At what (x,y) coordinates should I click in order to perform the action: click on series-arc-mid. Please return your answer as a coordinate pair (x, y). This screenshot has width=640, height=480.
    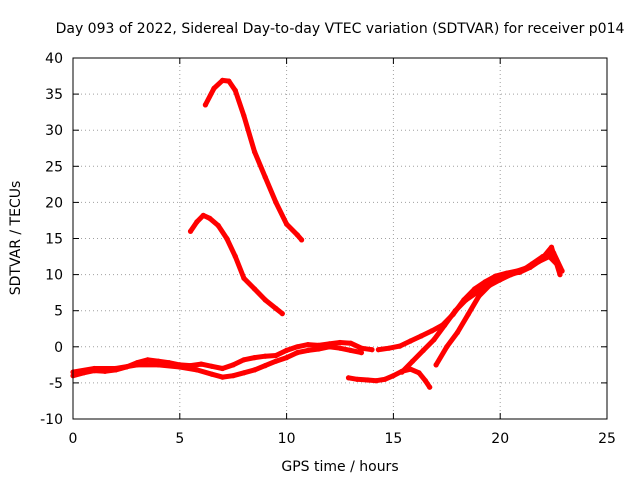
    Looking at the image, I should click on (236, 264).